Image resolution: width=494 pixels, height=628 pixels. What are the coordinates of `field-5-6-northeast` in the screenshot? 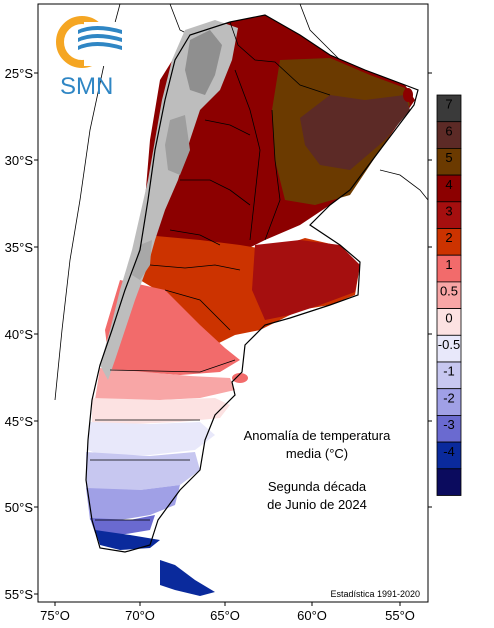 It's located at (355, 132).